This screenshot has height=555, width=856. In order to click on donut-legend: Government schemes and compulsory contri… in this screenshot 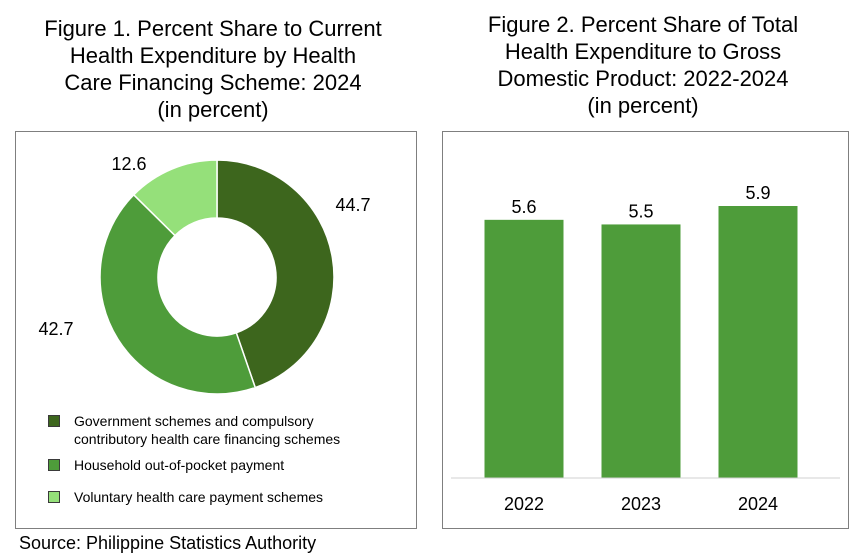, I will do `click(218, 462)`.